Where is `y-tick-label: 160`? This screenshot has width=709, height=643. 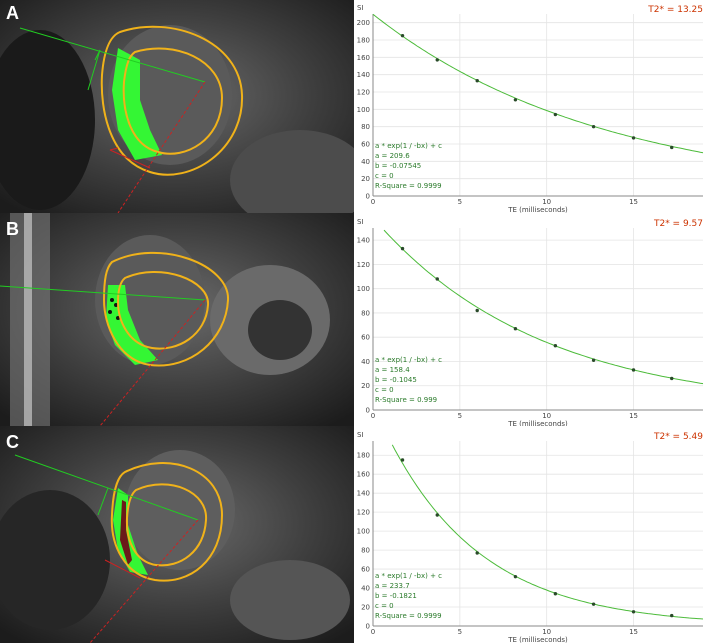 y-tick-label: 160 is located at coordinates (363, 475).